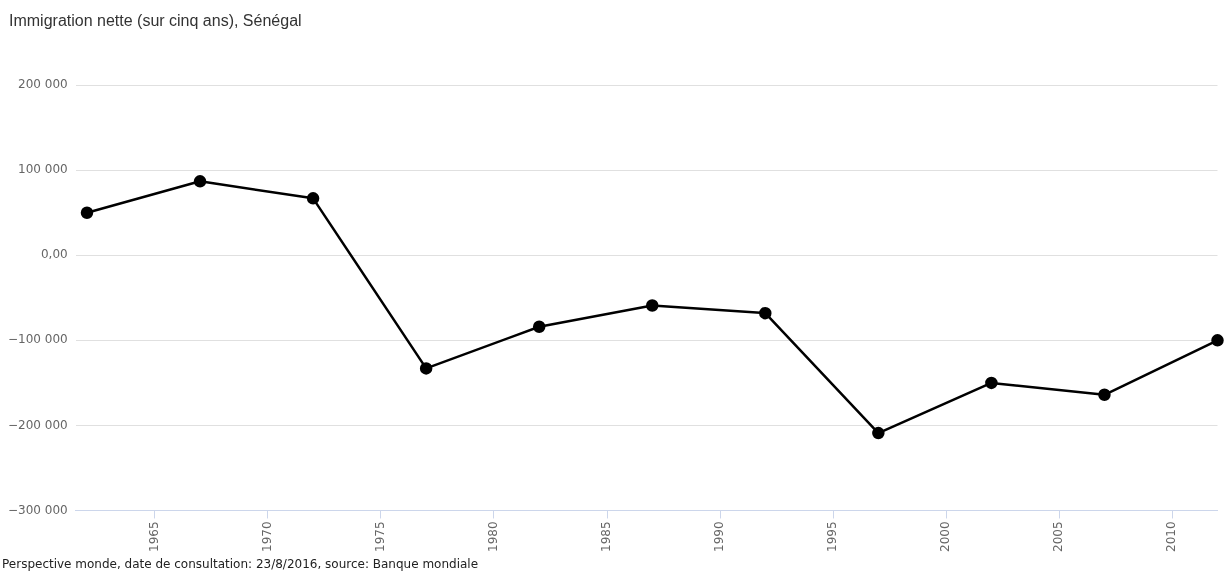  Describe the element at coordinates (493, 537) in the screenshot. I see `x-tick-label: 1980` at that location.